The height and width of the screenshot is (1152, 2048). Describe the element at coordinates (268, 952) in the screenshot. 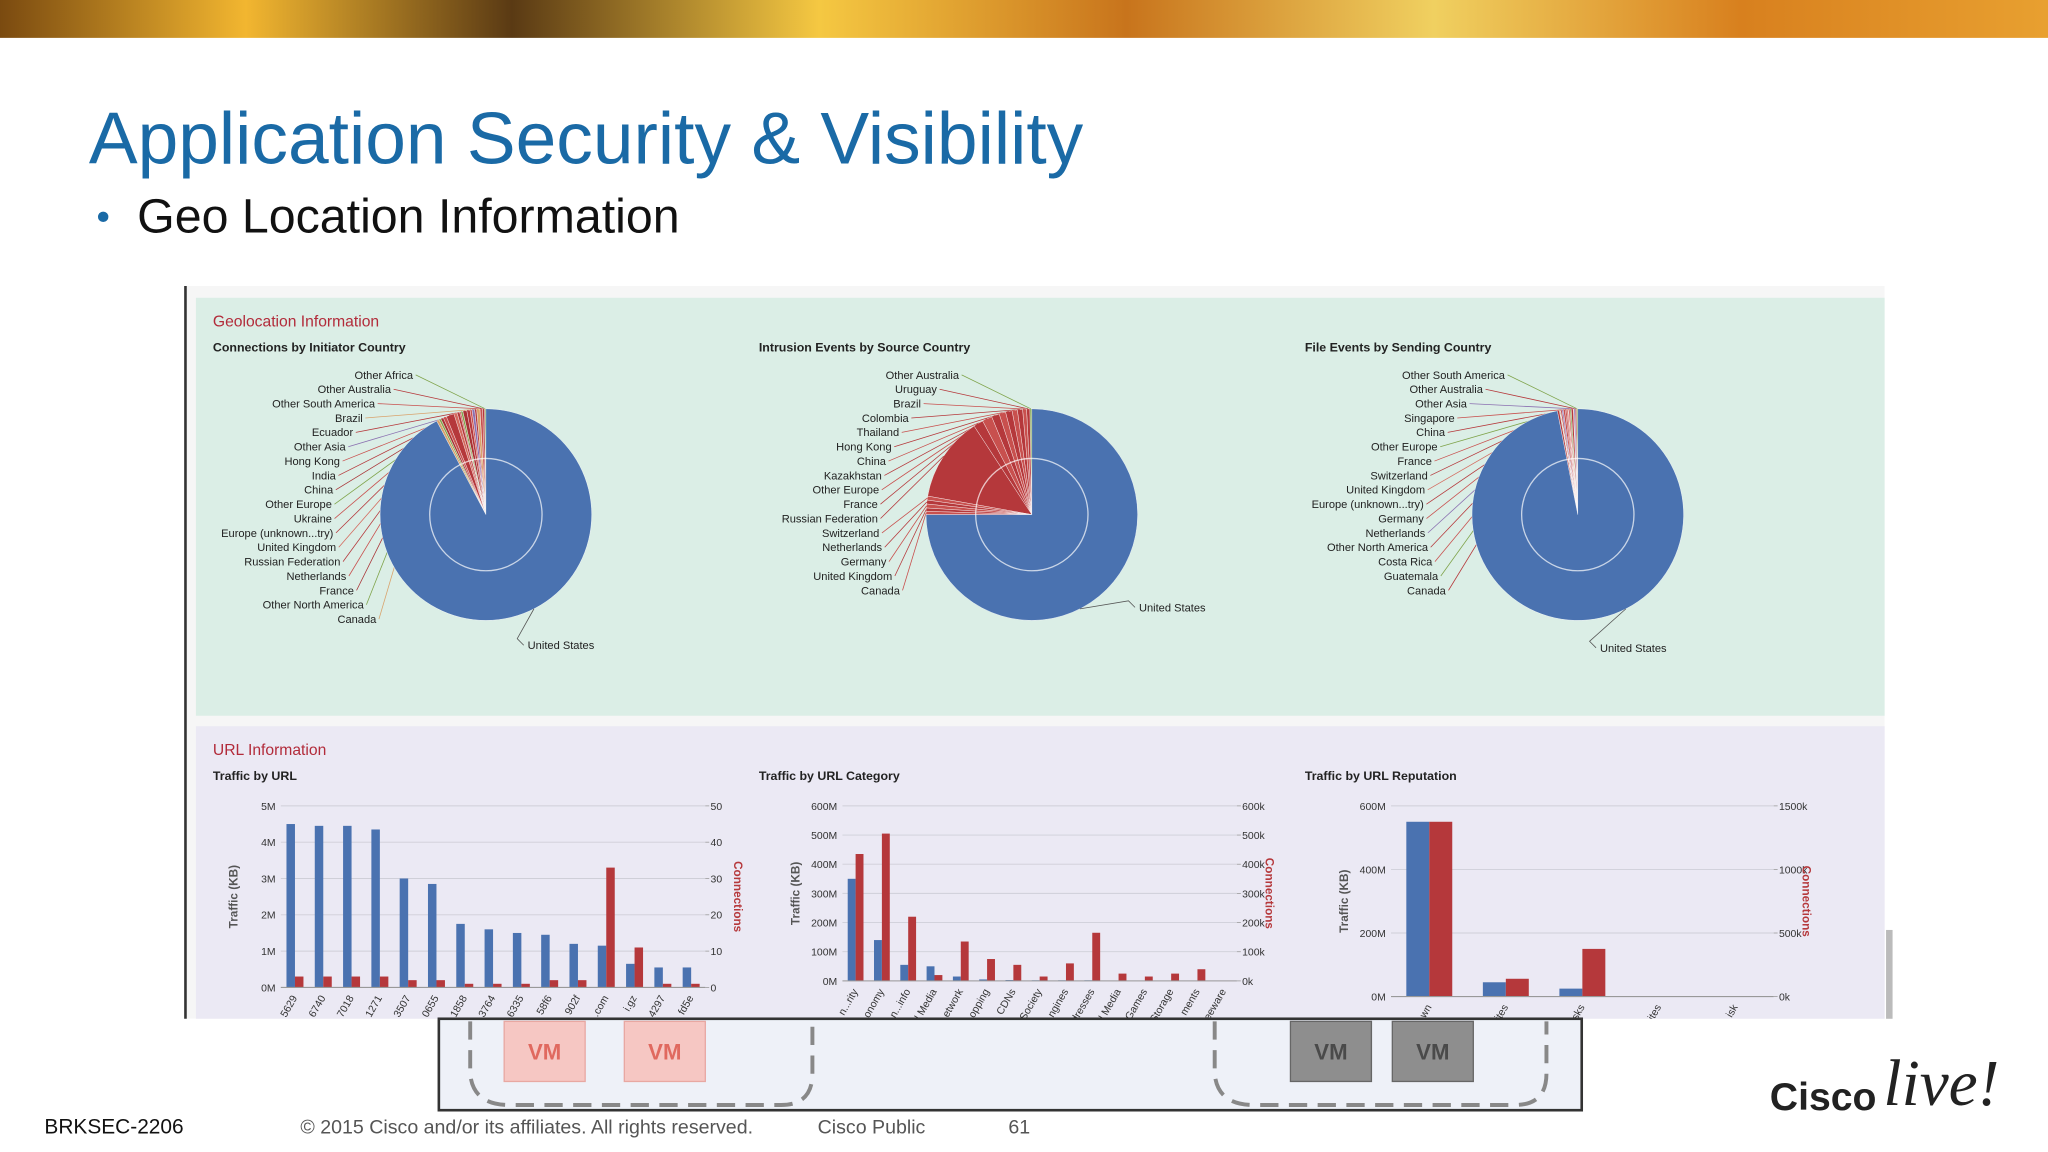

I see `y-tick-label: 1M` at that location.